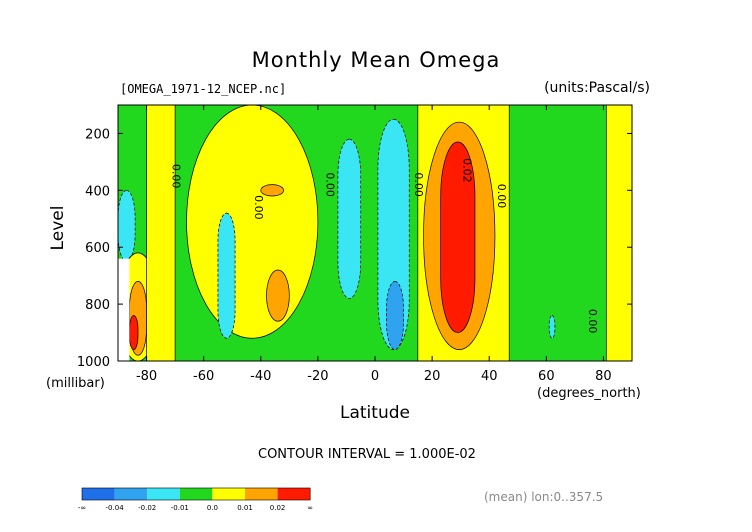 The height and width of the screenshot is (532, 752). I want to click on x-tick-label: -80, so click(146, 376).